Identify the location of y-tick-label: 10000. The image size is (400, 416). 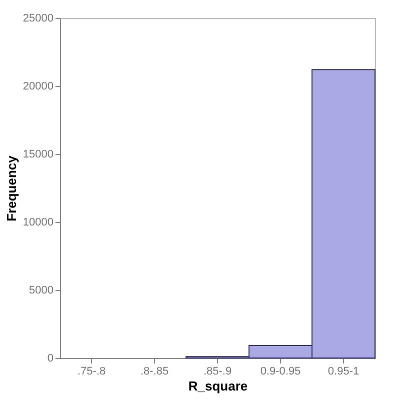
(38, 222).